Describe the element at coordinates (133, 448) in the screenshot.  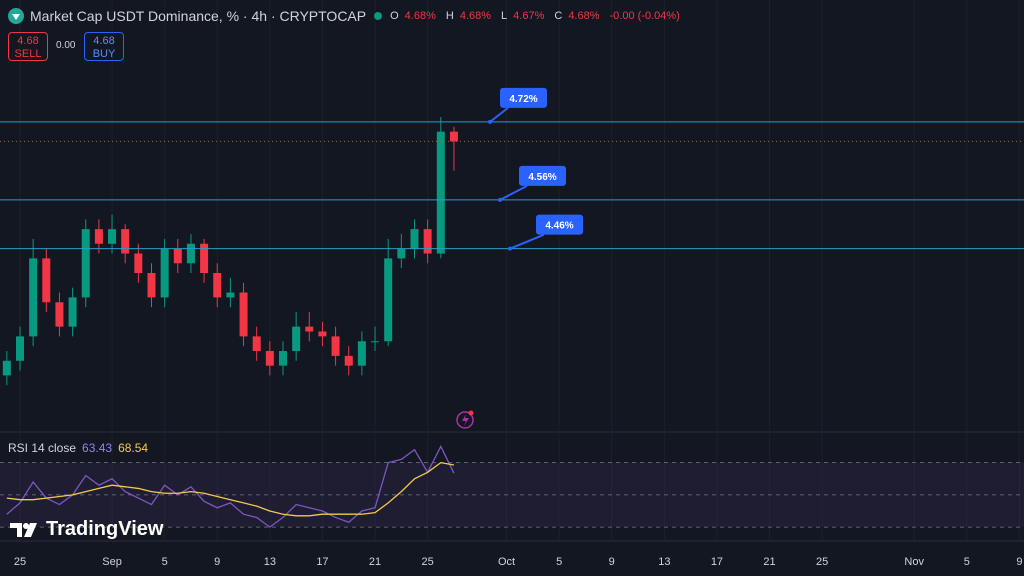
I see `rsi-ma-value: 68.54` at that location.